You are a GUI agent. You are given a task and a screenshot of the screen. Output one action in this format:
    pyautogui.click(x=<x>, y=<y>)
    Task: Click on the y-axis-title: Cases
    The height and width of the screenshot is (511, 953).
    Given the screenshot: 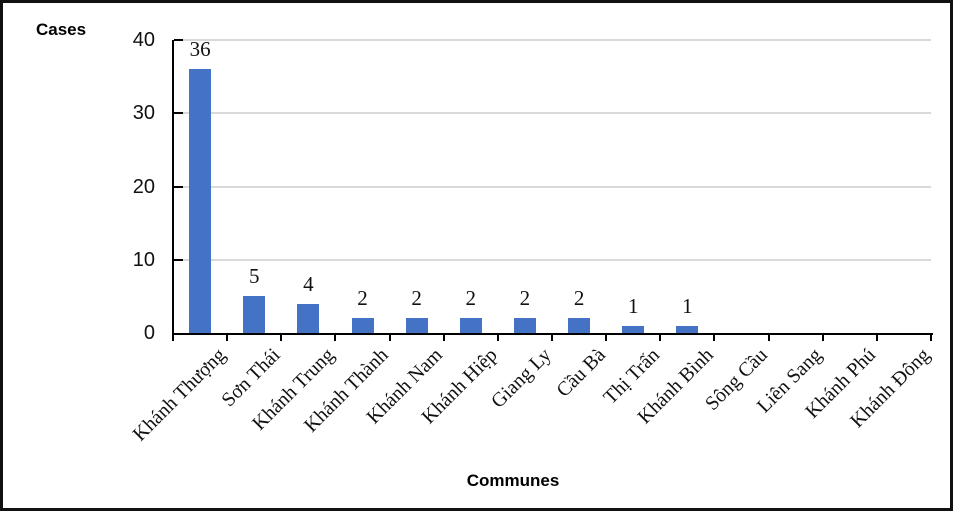 What is the action you would take?
    pyautogui.click(x=61, y=29)
    